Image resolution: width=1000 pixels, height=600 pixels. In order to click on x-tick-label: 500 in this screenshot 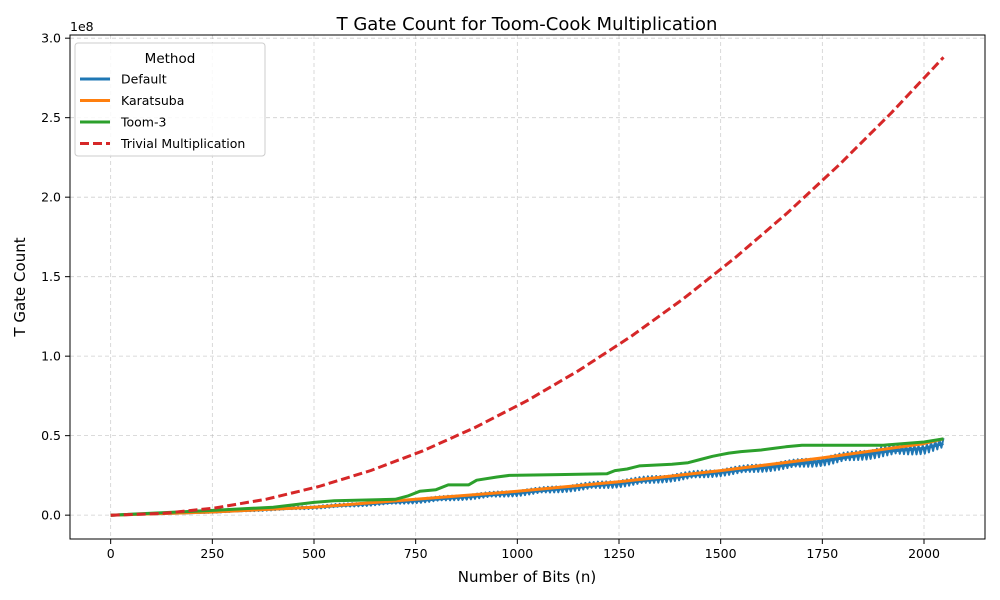, I will do `click(314, 553)`.